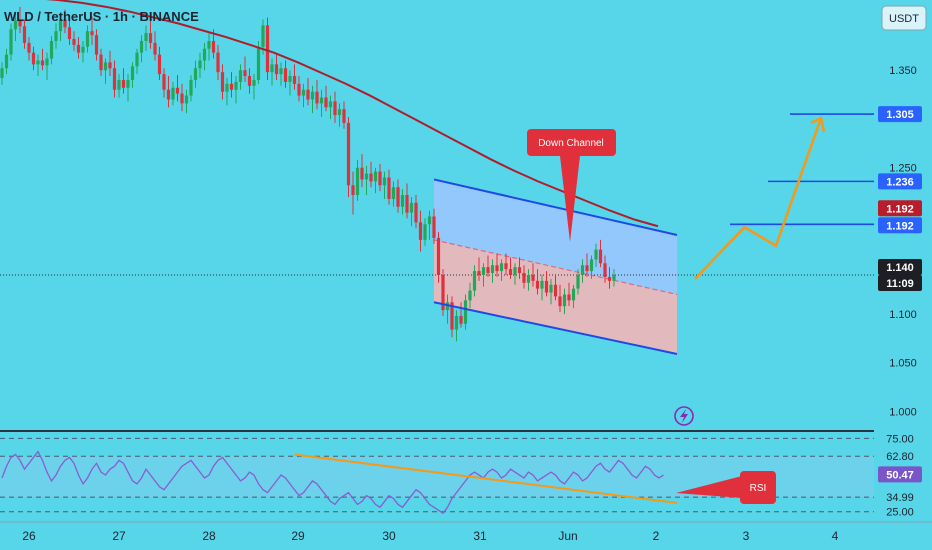 Image resolution: width=932 pixels, height=550 pixels. Describe the element at coordinates (900, 282) in the screenshot. I see `price-badge: 11:09` at that location.